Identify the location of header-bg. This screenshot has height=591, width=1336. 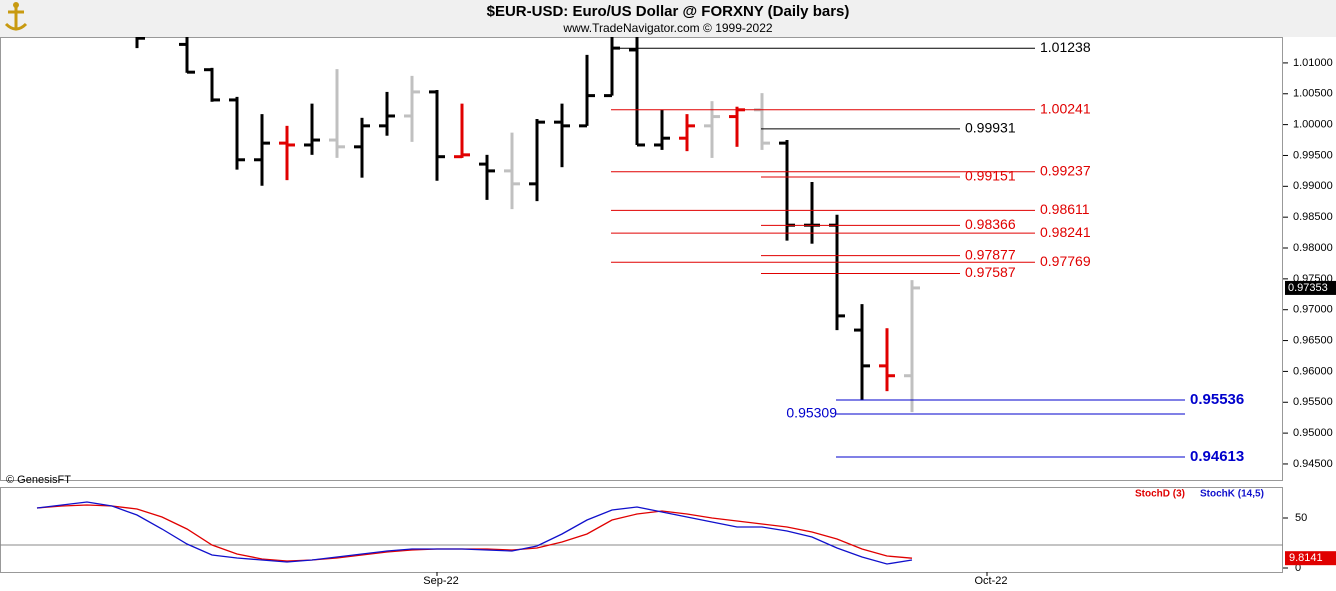
(668, 18).